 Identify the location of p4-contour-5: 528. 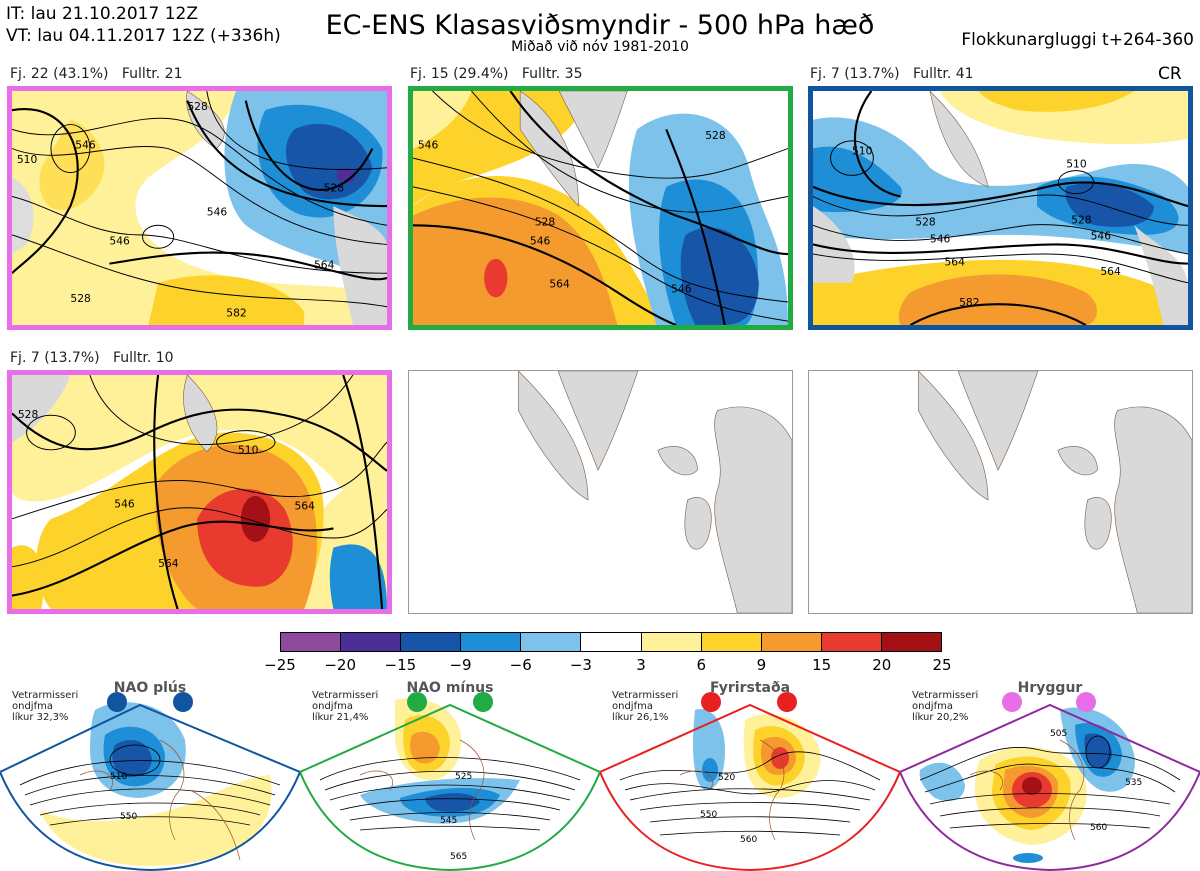
(28, 414).